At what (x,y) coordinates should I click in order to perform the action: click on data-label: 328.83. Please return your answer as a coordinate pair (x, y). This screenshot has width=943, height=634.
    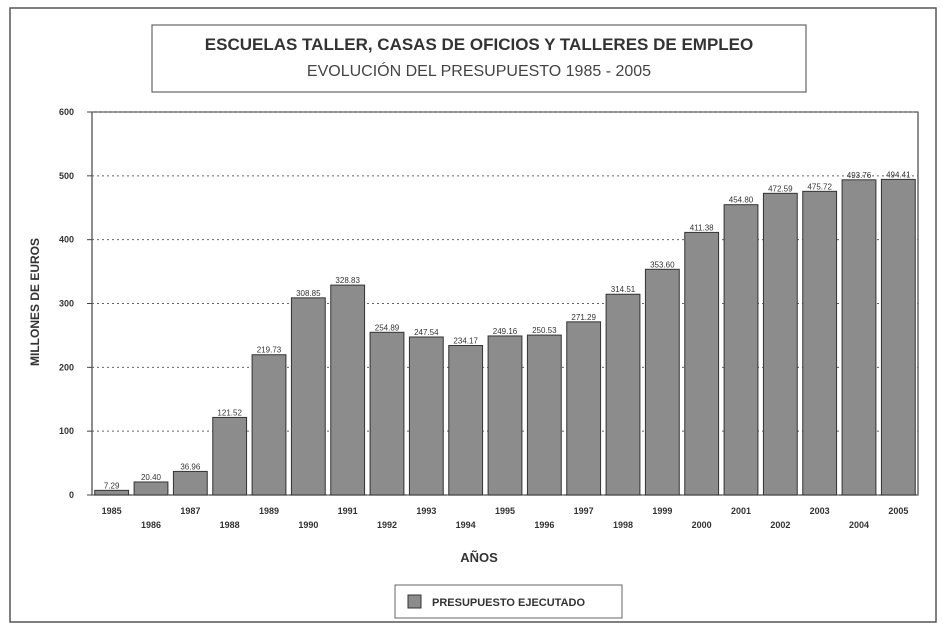
    Looking at the image, I should click on (347, 280).